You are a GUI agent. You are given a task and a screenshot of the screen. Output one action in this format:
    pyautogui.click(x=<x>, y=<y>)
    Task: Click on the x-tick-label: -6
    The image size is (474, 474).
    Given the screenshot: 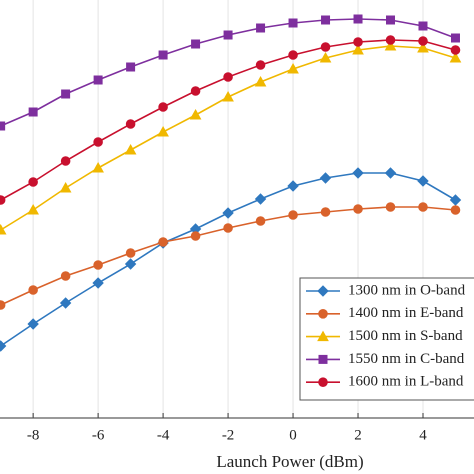 What is the action you would take?
    pyautogui.click(x=98, y=435)
    